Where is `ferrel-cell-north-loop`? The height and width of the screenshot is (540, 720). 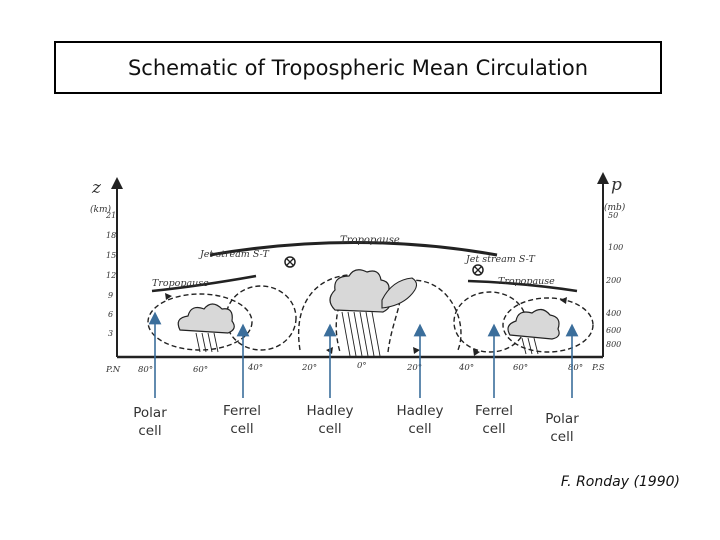
ferrel-cell-north-loop is located at coordinates (261, 318).